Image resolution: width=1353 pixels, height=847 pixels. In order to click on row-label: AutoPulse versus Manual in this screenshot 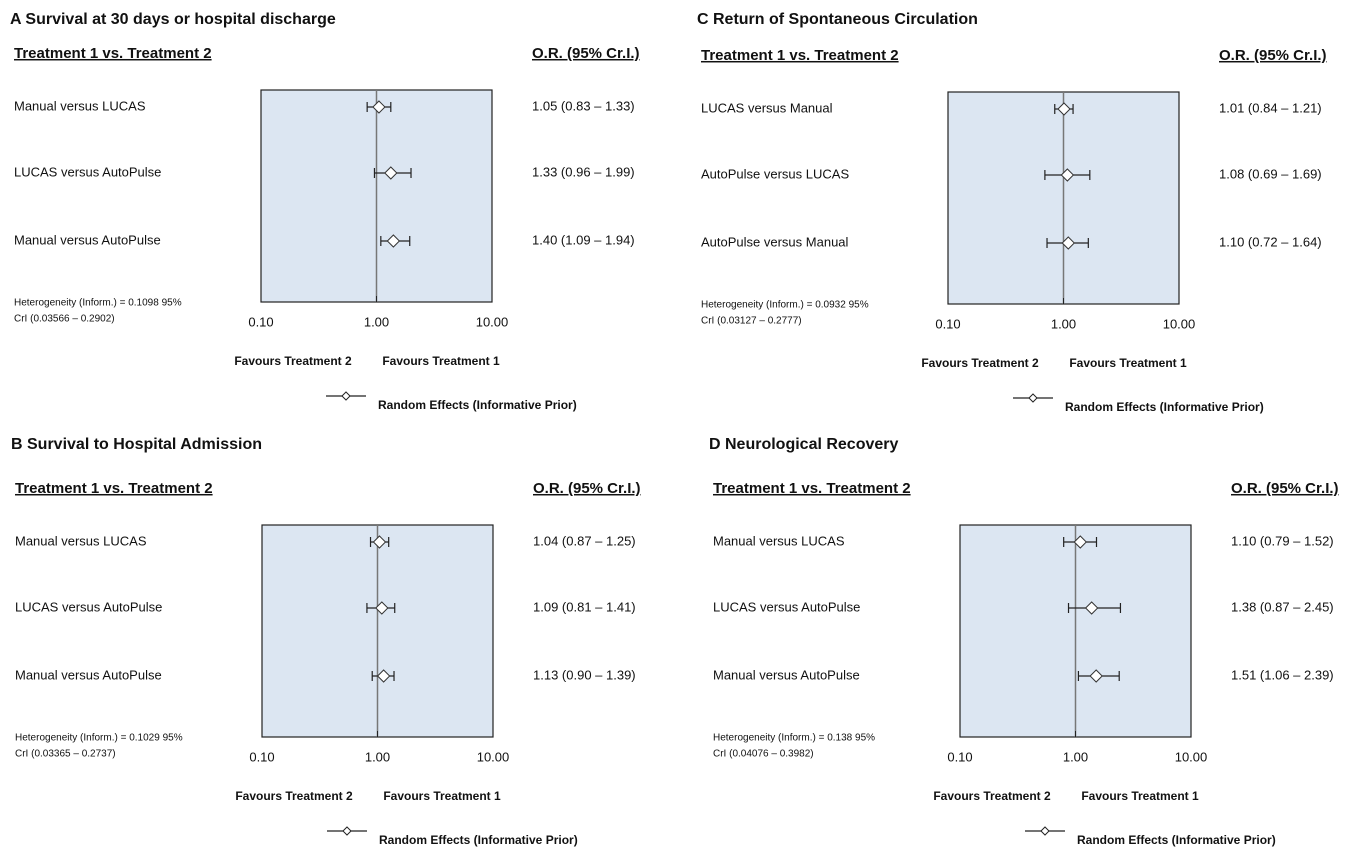, I will do `click(775, 241)`.